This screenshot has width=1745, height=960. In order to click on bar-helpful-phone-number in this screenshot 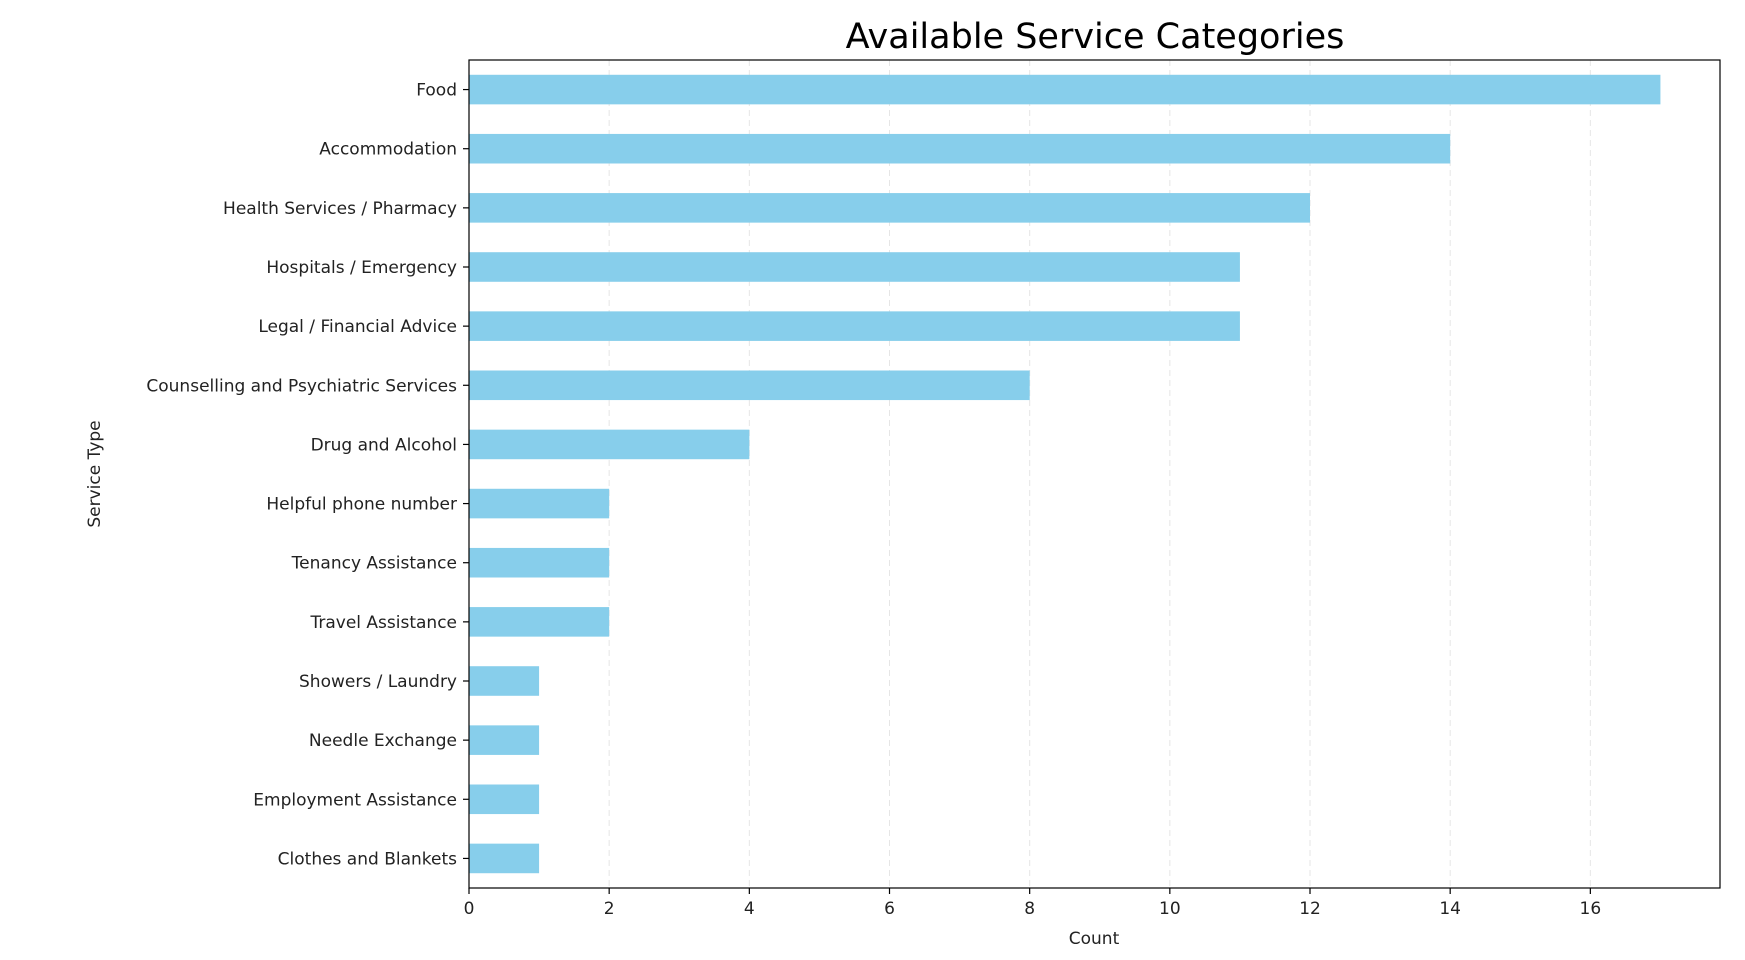, I will do `click(539, 503)`.